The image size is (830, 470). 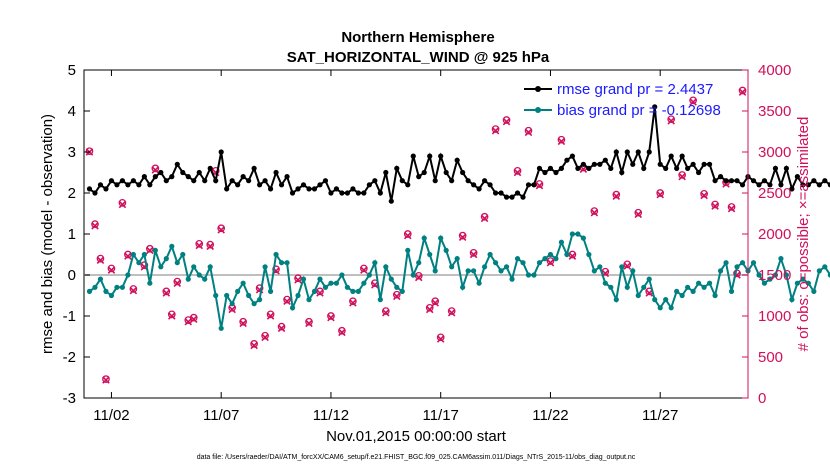 What do you see at coordinates (72, 111) in the screenshot?
I see `y-tick-label: 4` at bounding box center [72, 111].